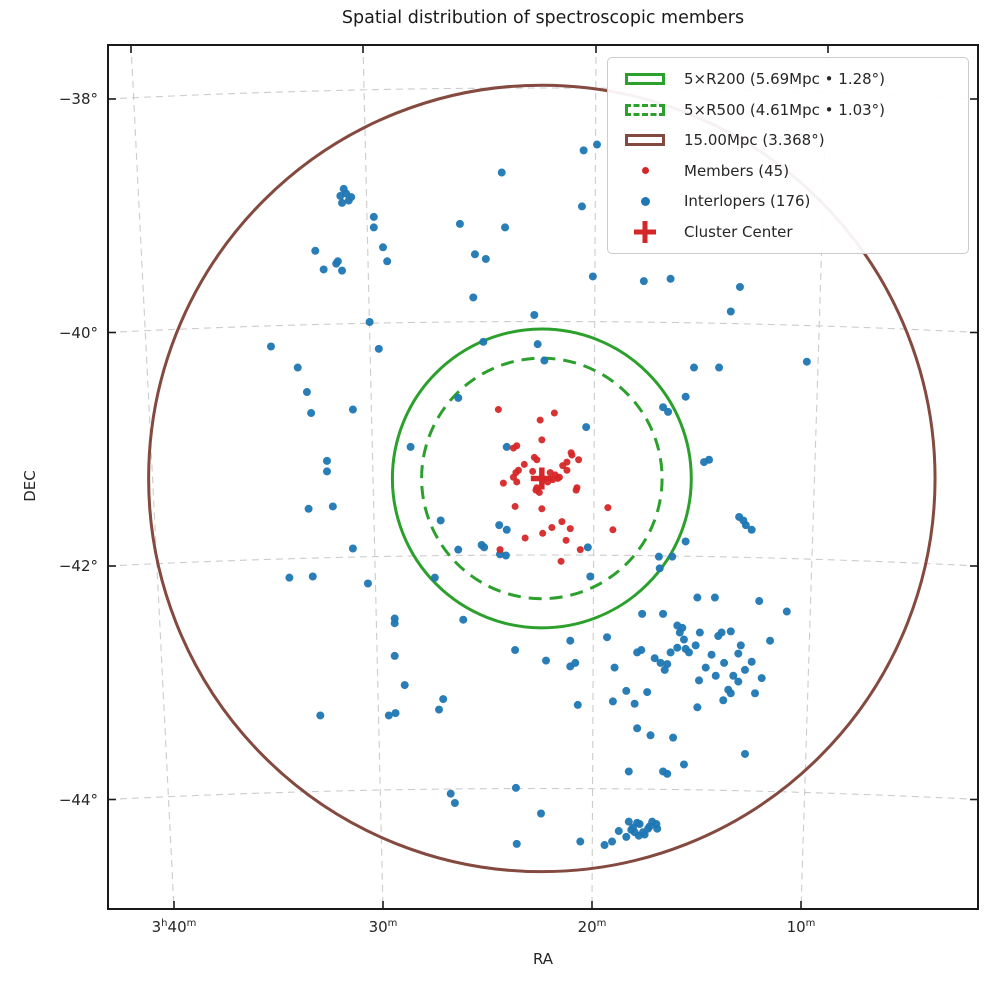 The width and height of the screenshot is (994, 986). Describe the element at coordinates (78, 99) in the screenshot. I see `y-tick-label: −38°` at that location.